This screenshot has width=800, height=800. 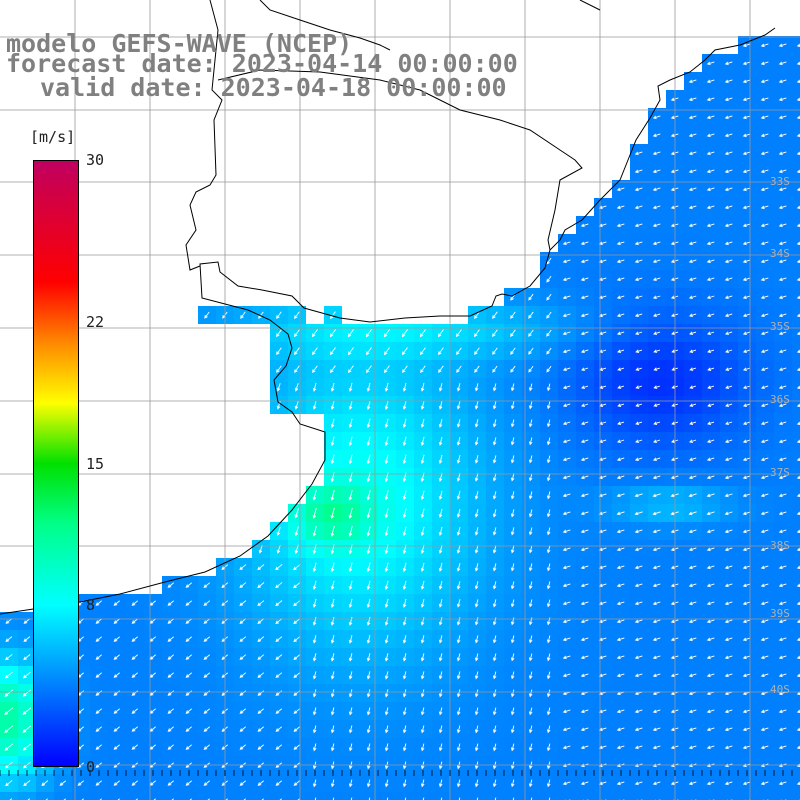 I want to click on lat-label: 39S, so click(x=780, y=613).